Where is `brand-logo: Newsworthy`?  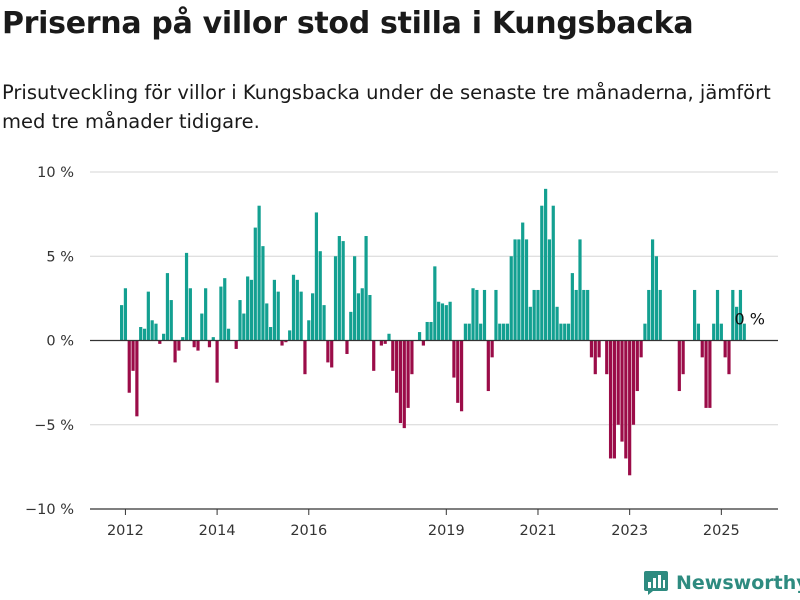 brand-logo: Newsworthy is located at coordinates (722, 583).